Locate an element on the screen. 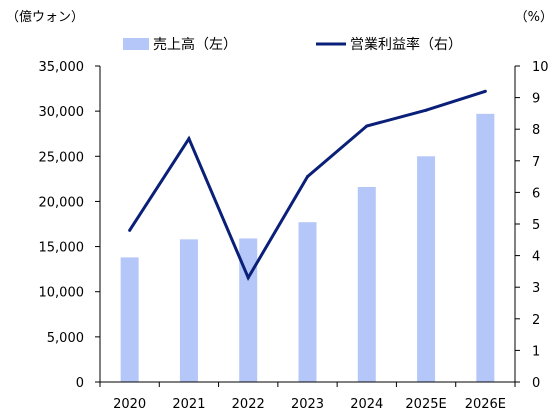  x-axis-tick-label: 2022 is located at coordinates (248, 404).